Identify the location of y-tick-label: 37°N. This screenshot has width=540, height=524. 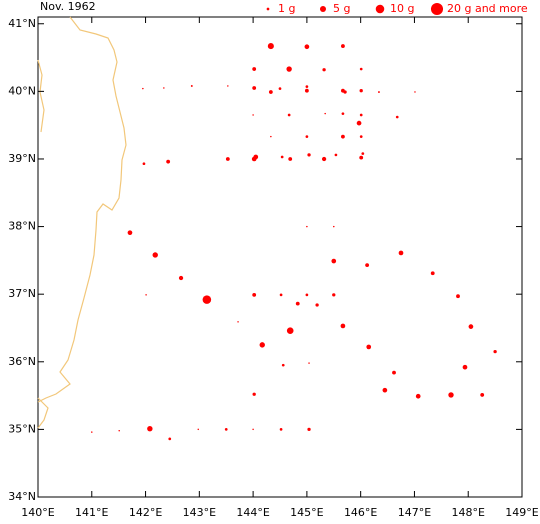
(22, 293).